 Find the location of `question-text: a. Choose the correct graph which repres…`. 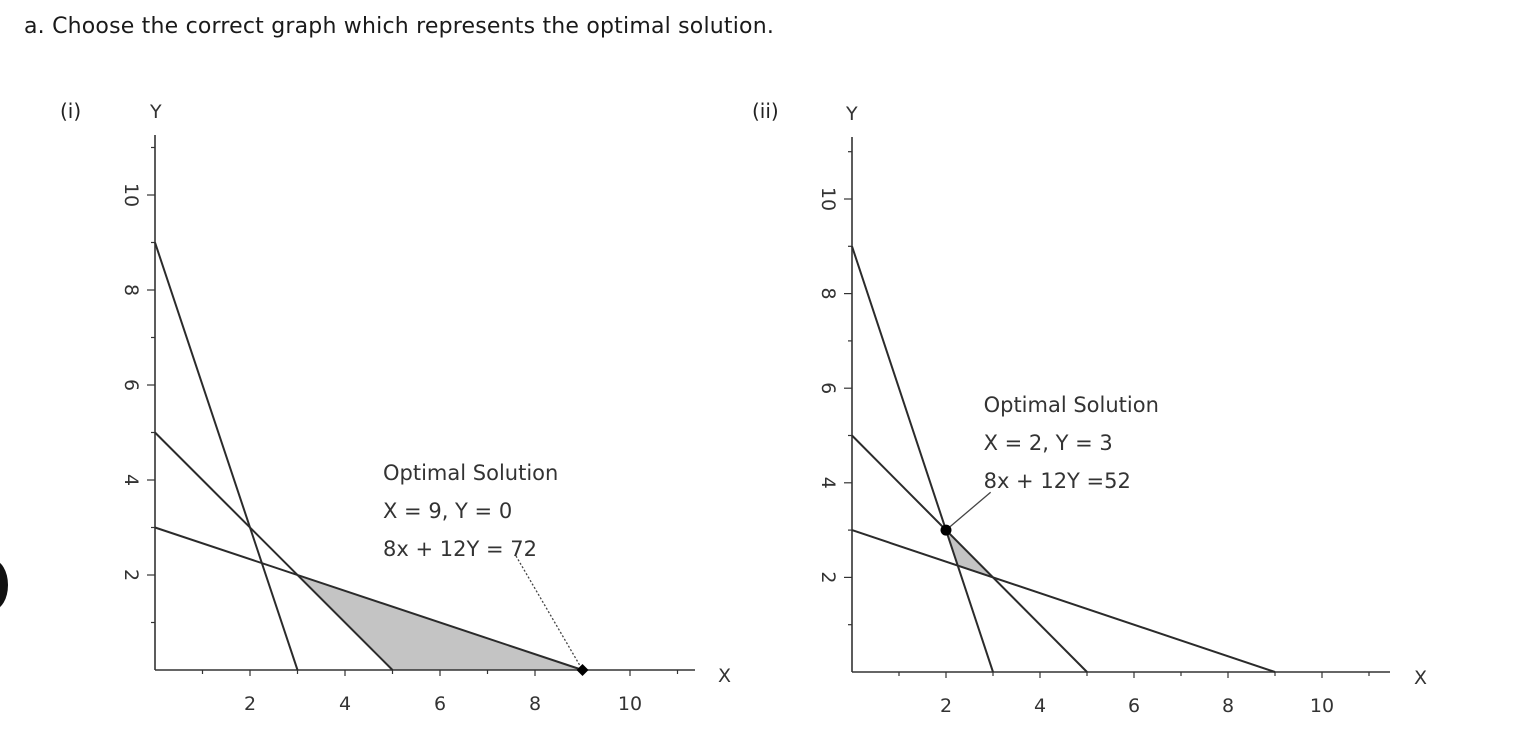

question-text: a. Choose the correct graph which repres… is located at coordinates (399, 26).